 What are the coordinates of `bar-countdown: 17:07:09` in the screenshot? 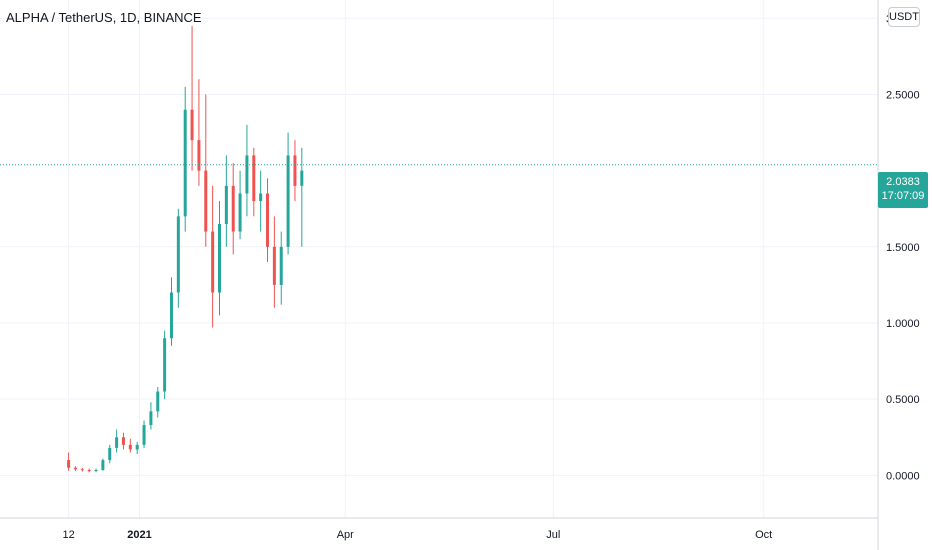 It's located at (903, 196).